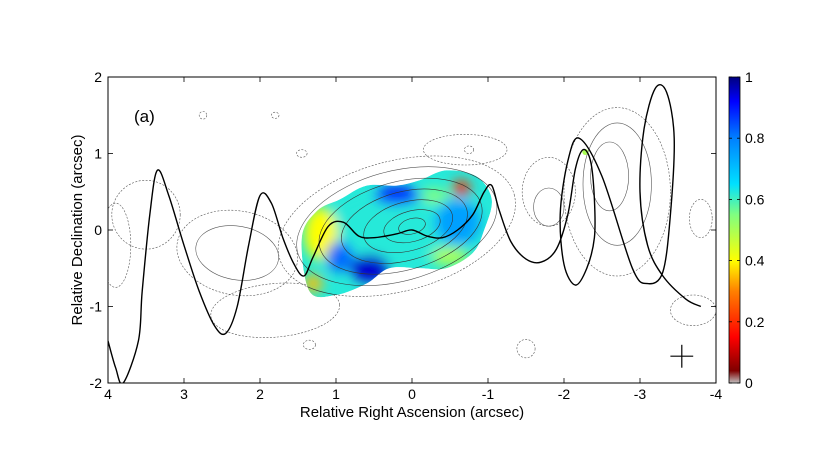 This screenshot has width=830, height=476. What do you see at coordinates (144, 116) in the screenshot?
I see `panel-label: (a)` at bounding box center [144, 116].